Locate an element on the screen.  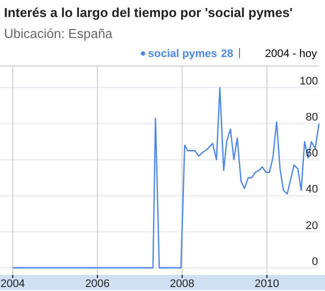
y-tick-label: 100 is located at coordinates (309, 82).